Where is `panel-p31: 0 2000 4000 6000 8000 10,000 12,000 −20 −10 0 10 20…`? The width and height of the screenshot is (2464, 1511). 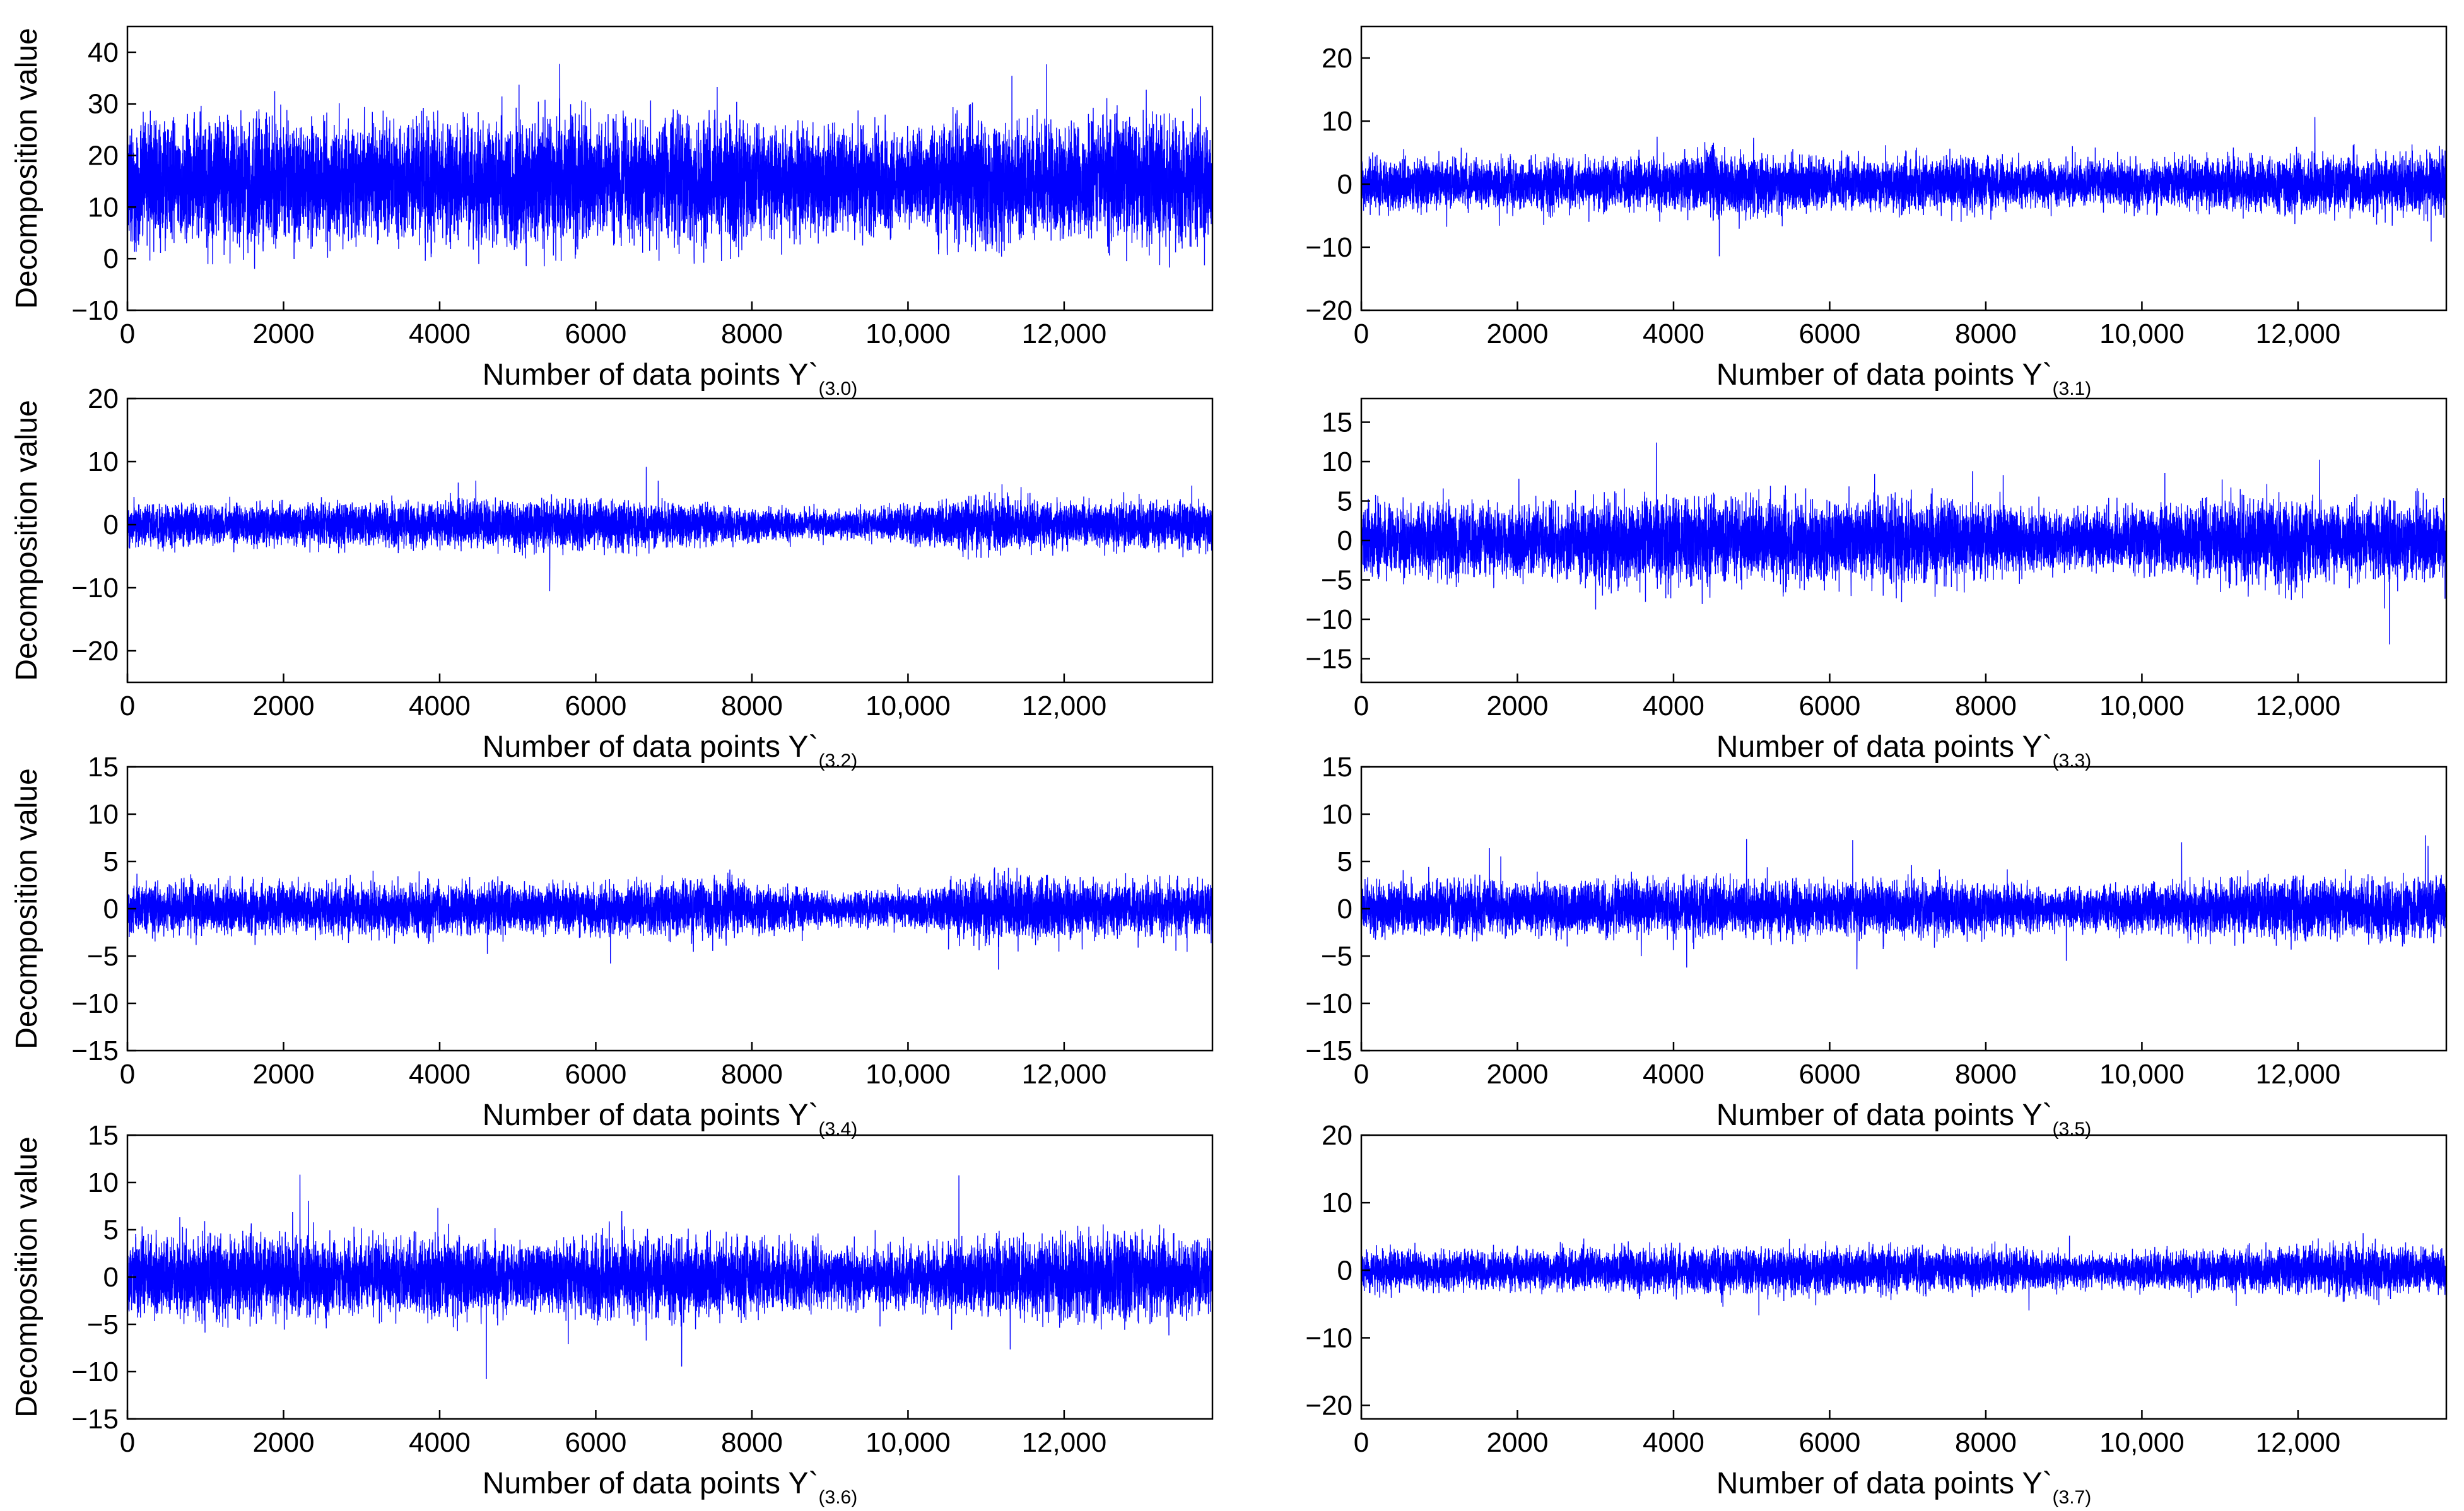
panel-p31: 0 2000 4000 6000 8000 10,000 12,000 −20 −10 0 10 20… is located at coordinates (1876, 212).